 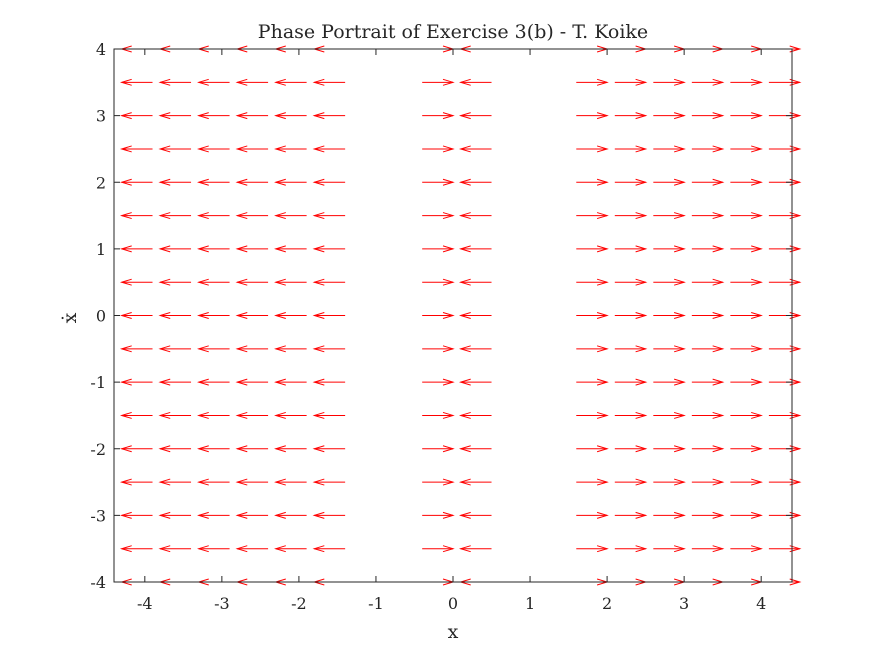 I want to click on y-tick-label: 4, so click(x=101, y=49).